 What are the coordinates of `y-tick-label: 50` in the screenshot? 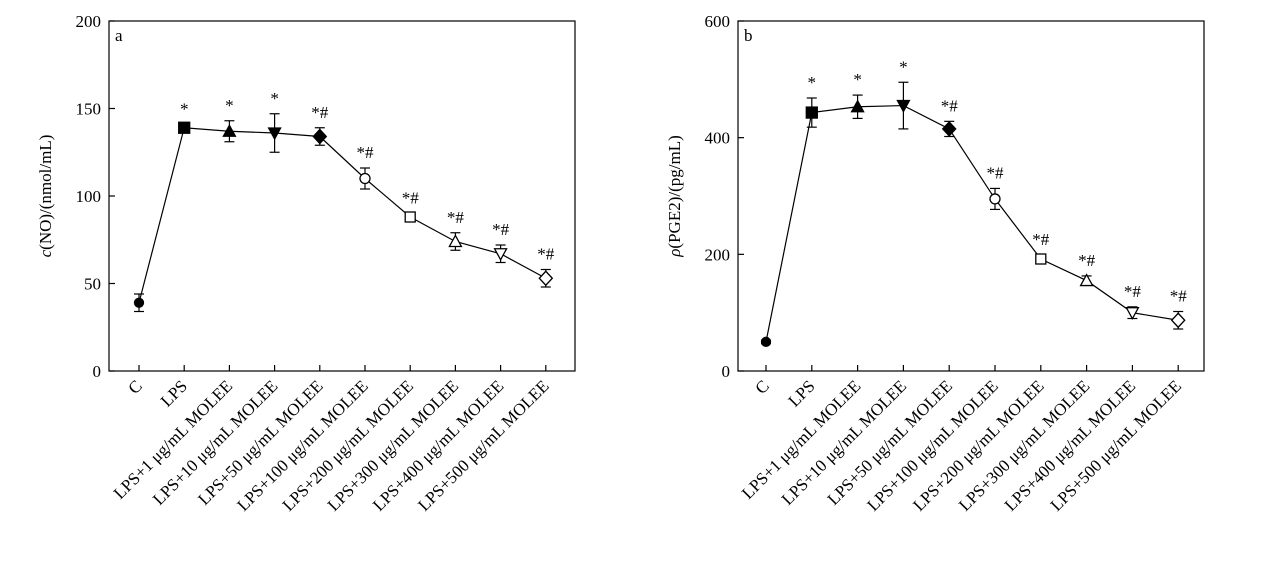 It's located at (92, 284).